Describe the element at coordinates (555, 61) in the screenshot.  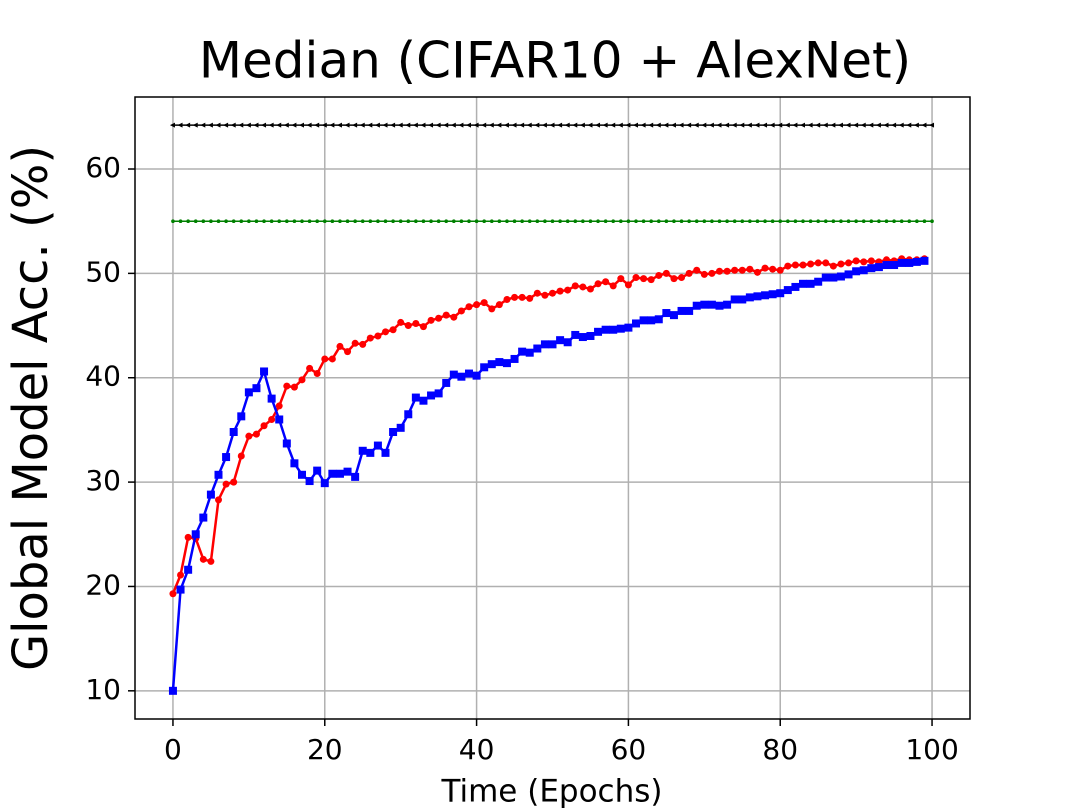
I see `chart-title: Median (CIFAR10 + AlexNet)` at that location.